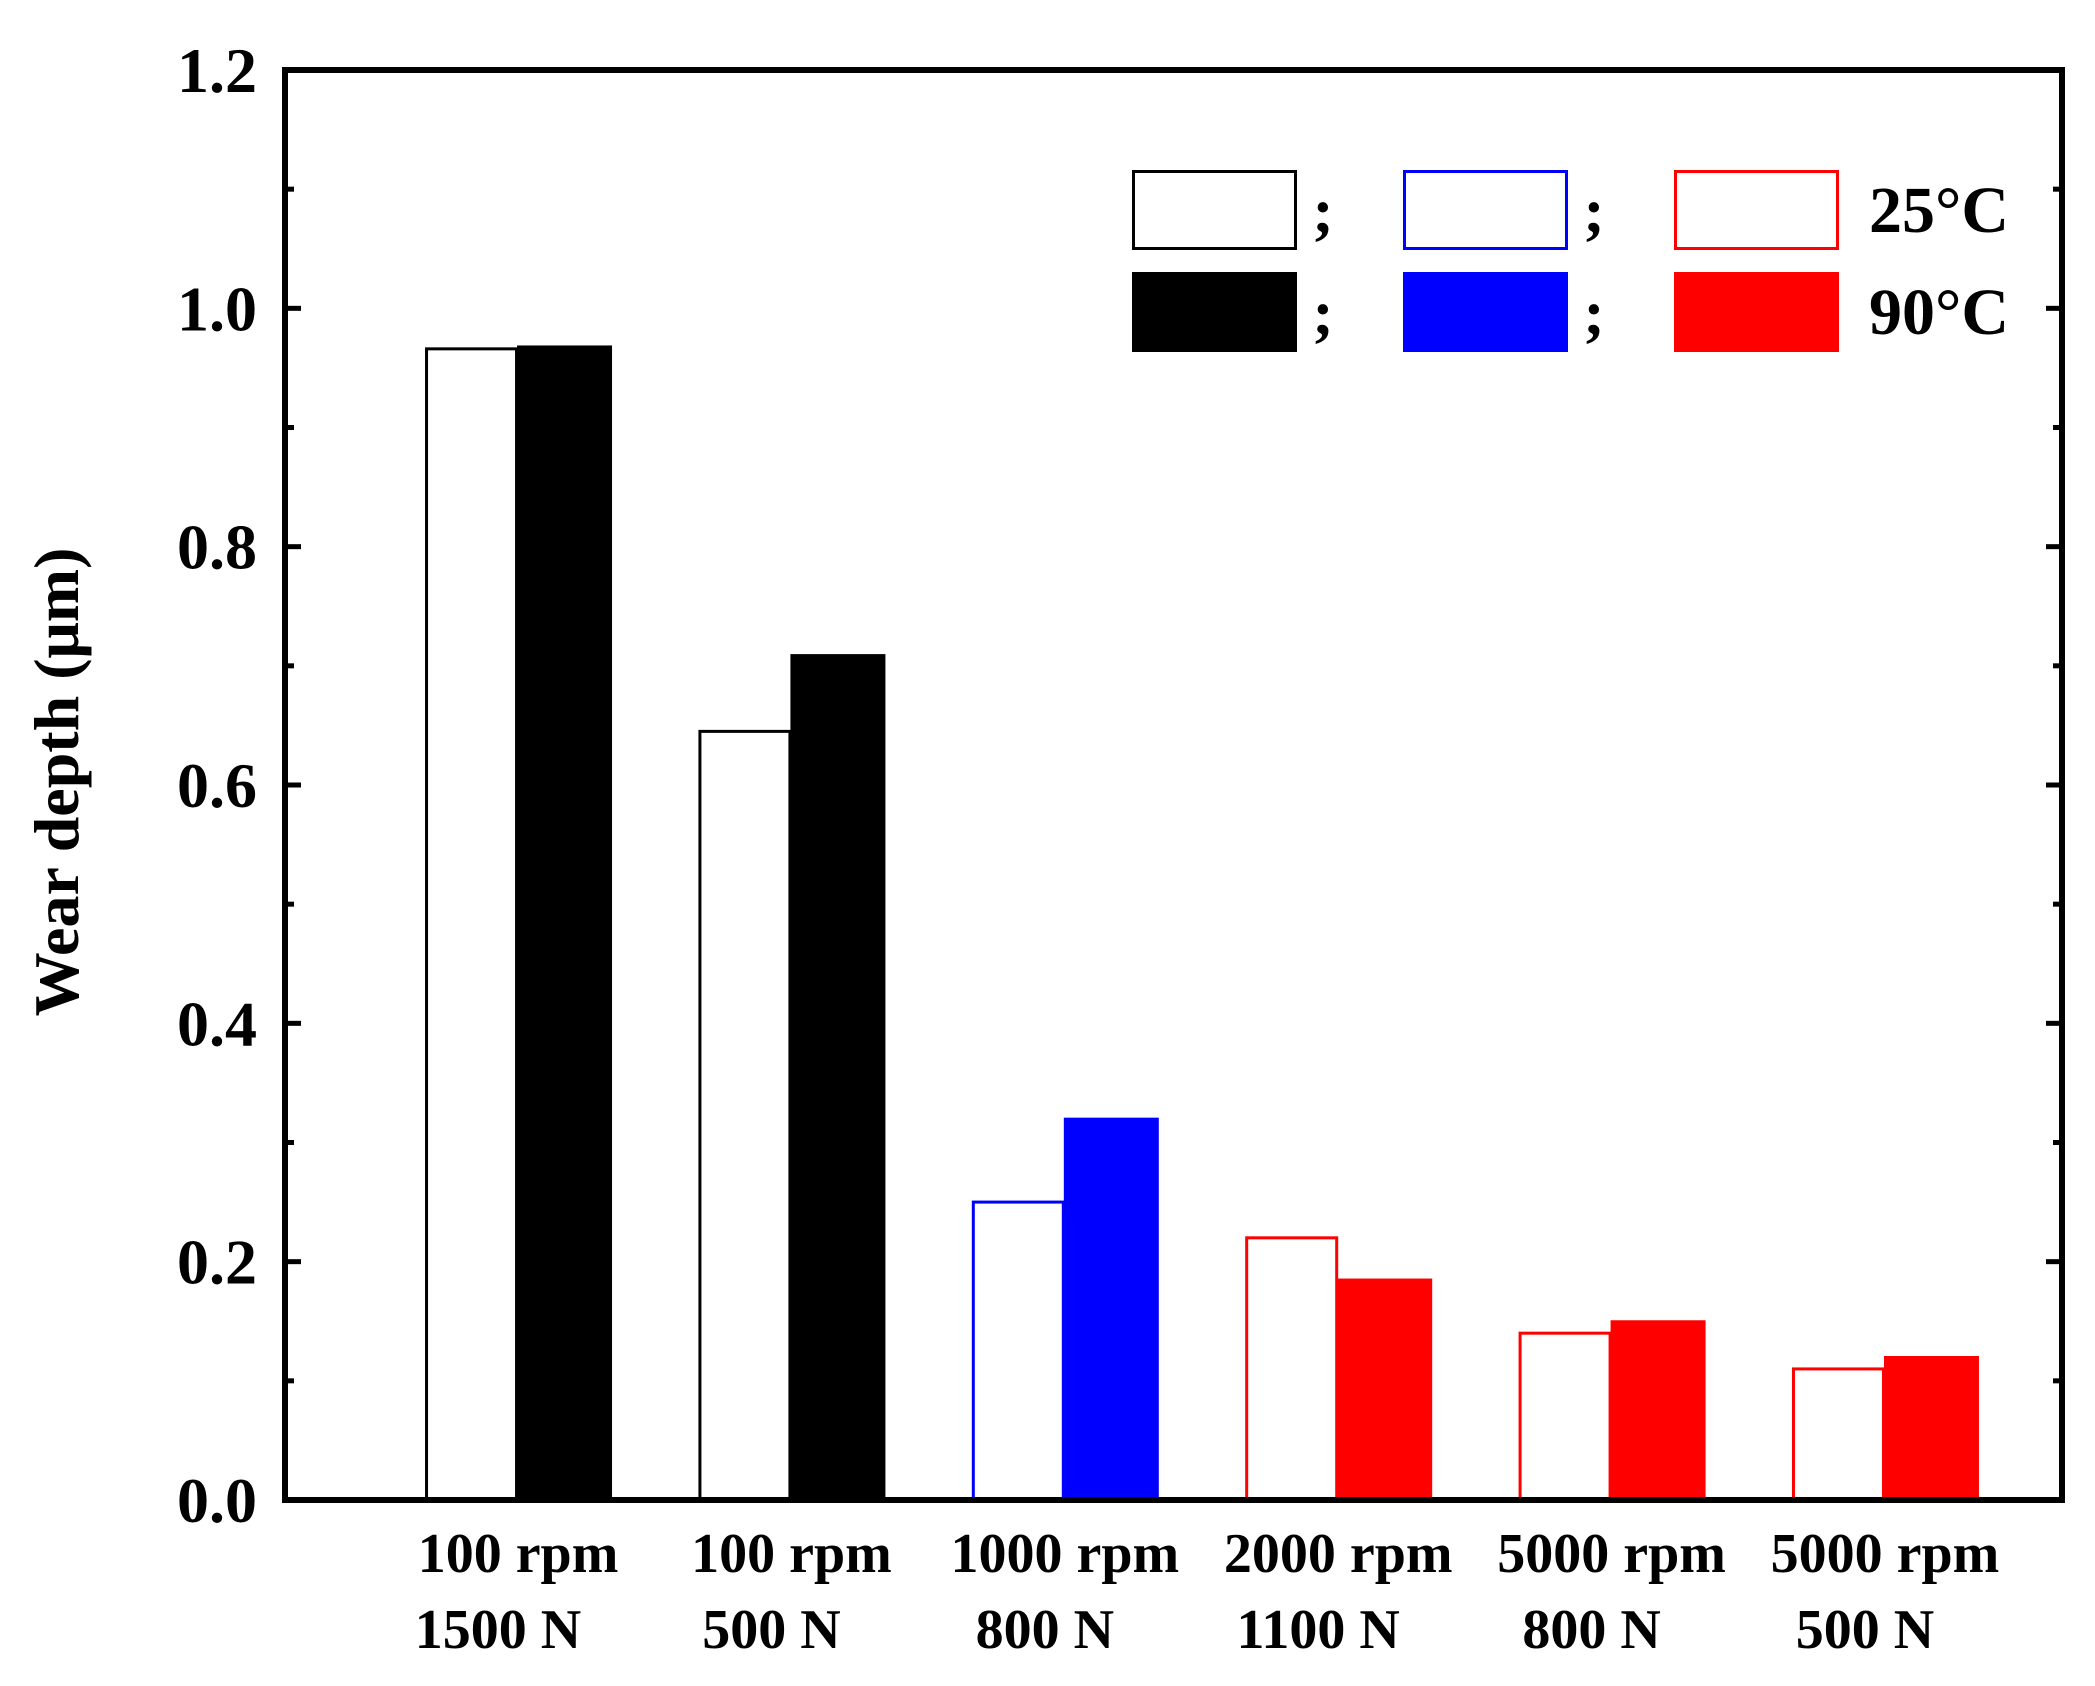 This screenshot has height=1686, width=2095. I want to click on legend: ;; 25°C;; 90°C, so click(1570, 261).